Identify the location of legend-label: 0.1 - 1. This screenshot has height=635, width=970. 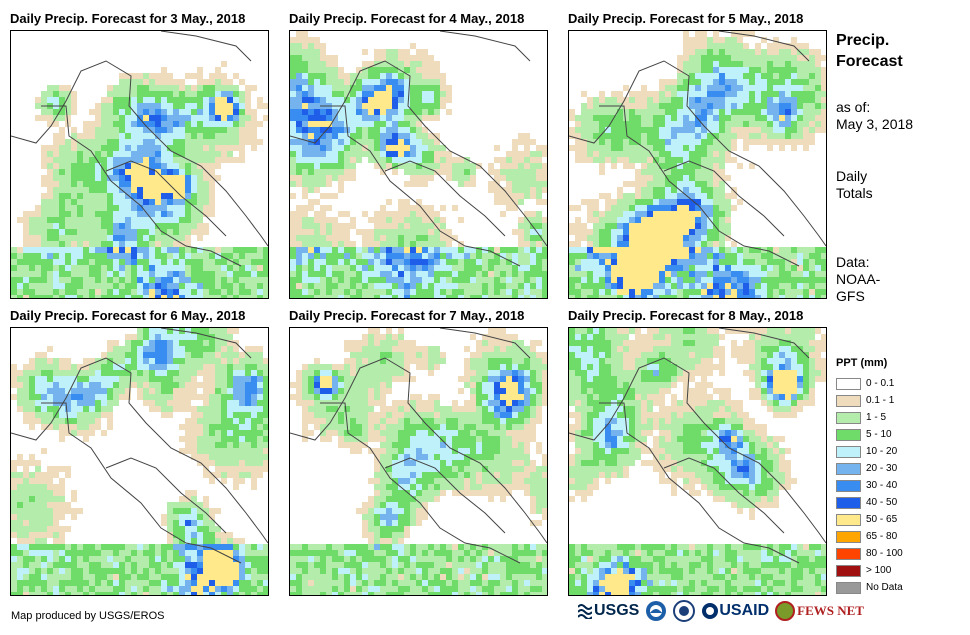
(880, 400).